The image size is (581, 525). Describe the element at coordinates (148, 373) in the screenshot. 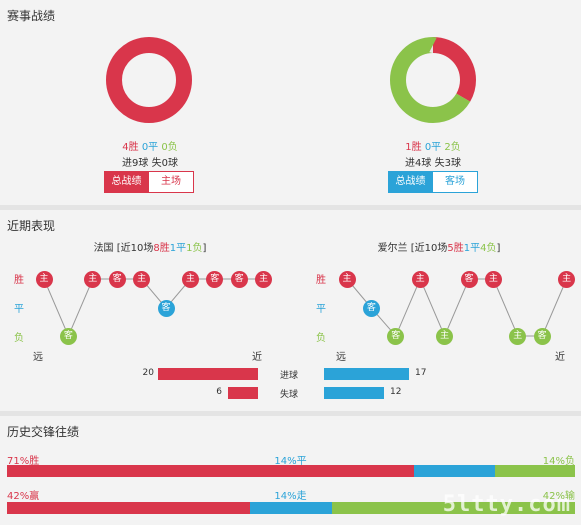

I see `left-scored-value: 20` at that location.